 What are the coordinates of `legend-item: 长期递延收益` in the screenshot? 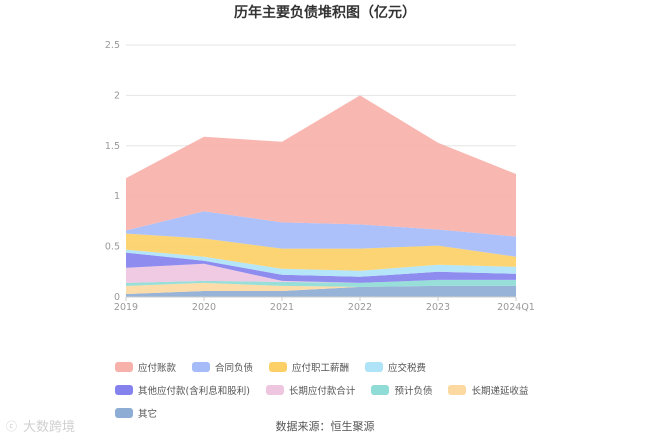 It's located at (488, 390).